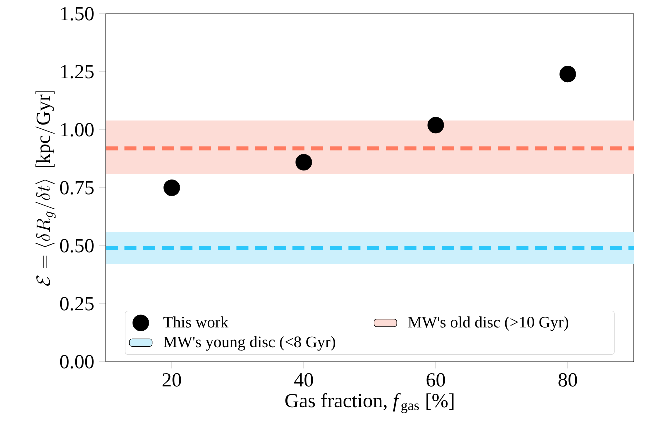 The image size is (652, 426). What do you see at coordinates (304, 380) in the screenshot?
I see `x-tick-label: 40` at bounding box center [304, 380].